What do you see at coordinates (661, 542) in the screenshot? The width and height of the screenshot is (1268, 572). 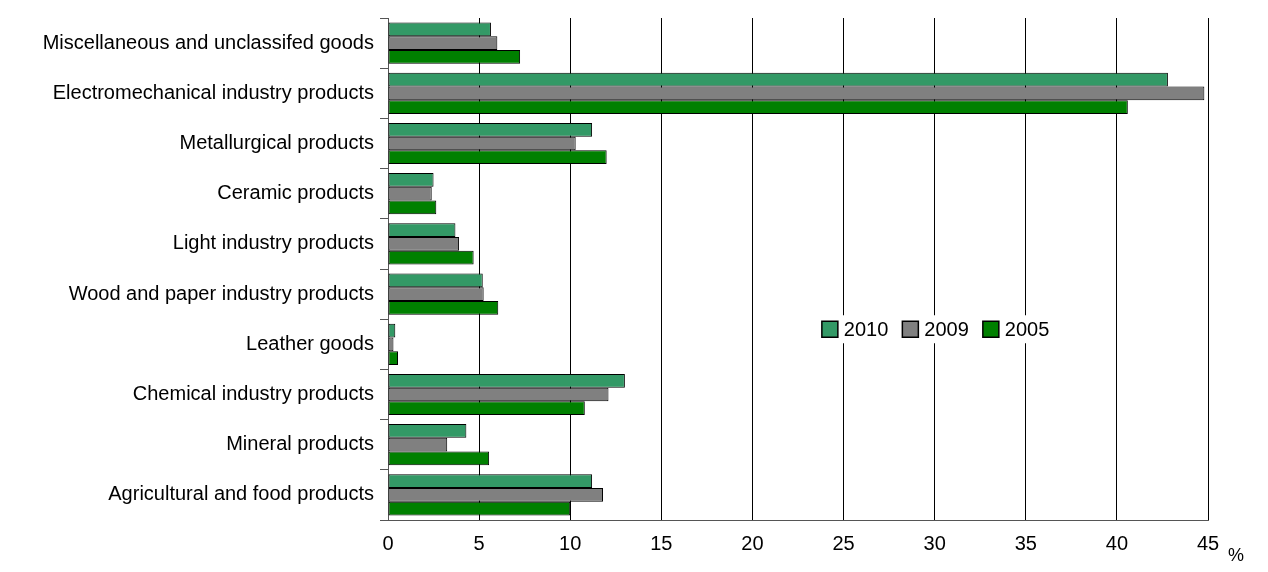 I see `x-tick-label: 15` at bounding box center [661, 542].